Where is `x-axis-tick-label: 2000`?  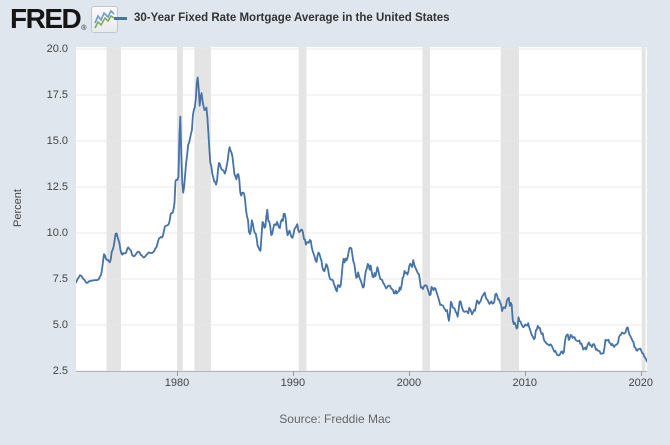
x-axis-tick-label: 2000 is located at coordinates (409, 383).